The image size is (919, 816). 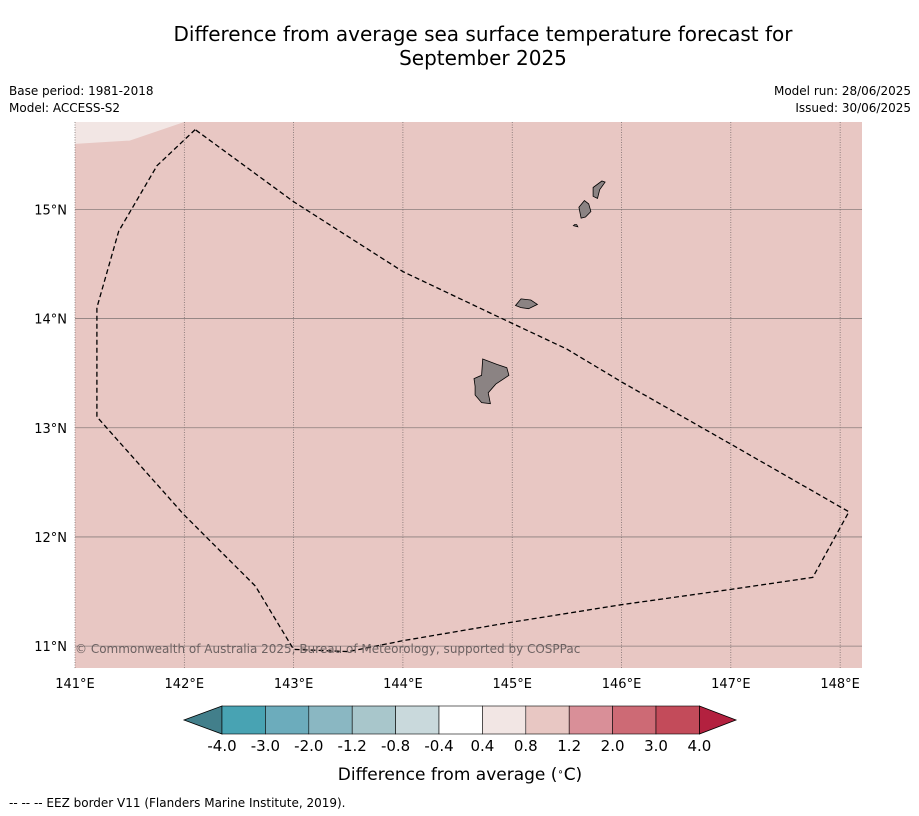 I want to click on meta-right: Model run: 28/06/2025 Issued: 30/06/2025, so click(x=842, y=100).